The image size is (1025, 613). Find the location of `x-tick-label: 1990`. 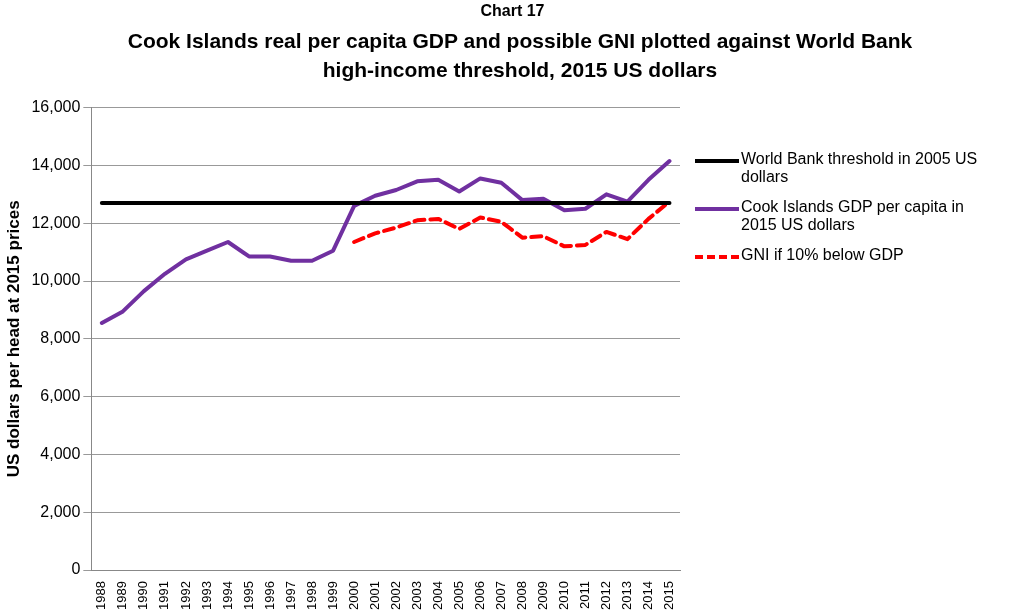

x-tick-label: 1990 is located at coordinates (143, 595).